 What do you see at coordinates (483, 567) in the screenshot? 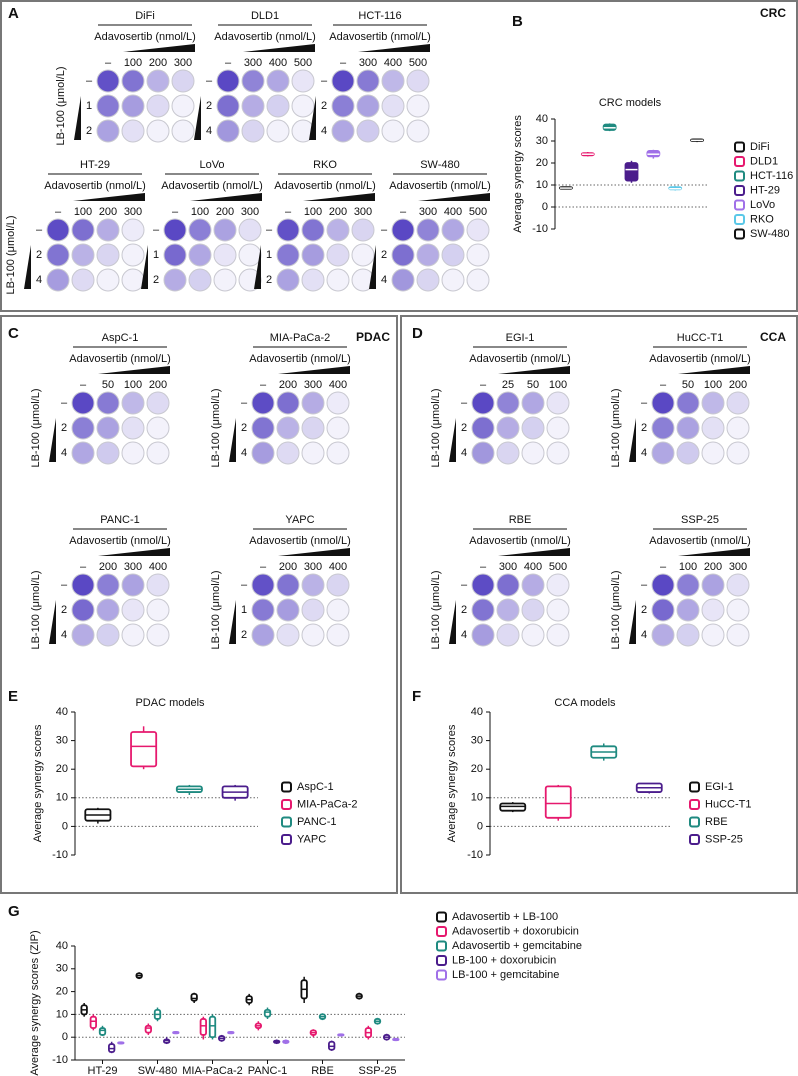
I see `dose-label: –` at bounding box center [483, 567].